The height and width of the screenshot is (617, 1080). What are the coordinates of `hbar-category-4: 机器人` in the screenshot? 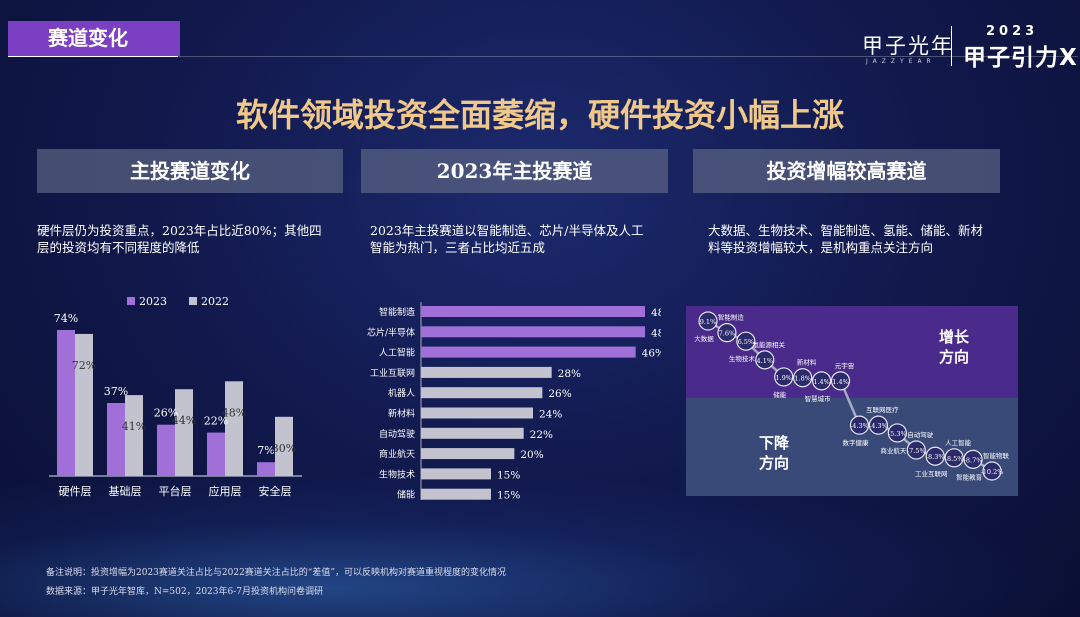 It's located at (401, 393).